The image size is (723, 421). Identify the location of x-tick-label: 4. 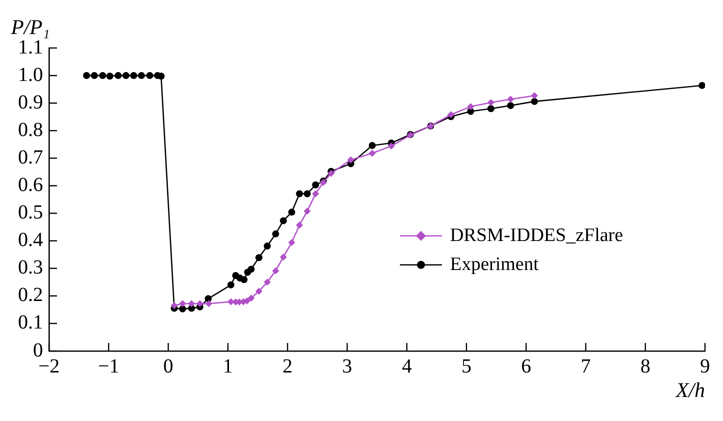
(407, 366).